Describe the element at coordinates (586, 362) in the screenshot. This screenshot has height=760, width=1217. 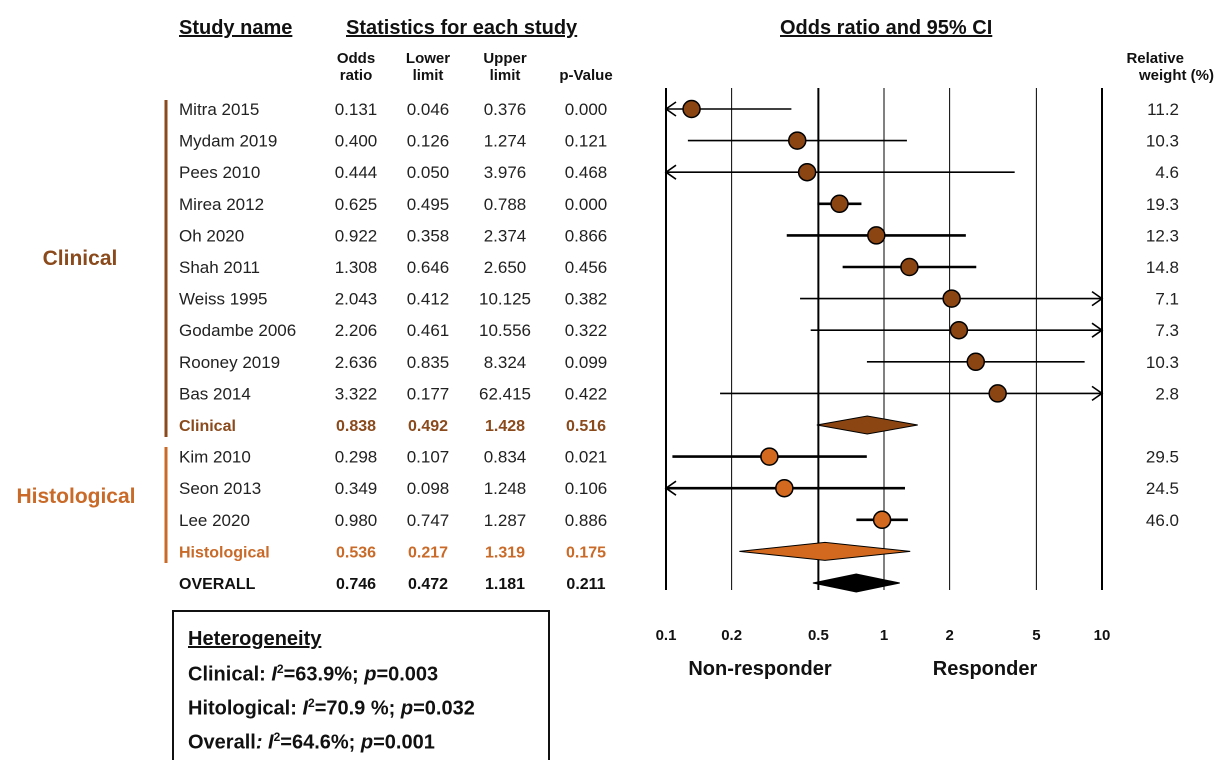
I see `cell-p: 0.099` at that location.